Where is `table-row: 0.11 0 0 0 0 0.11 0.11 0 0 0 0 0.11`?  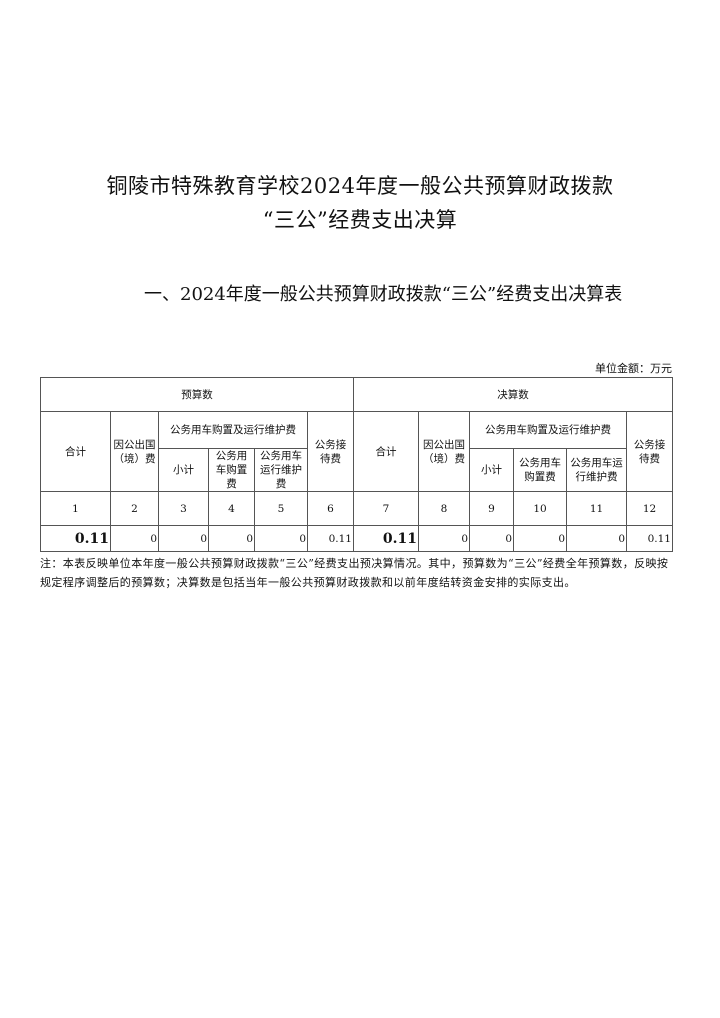 table-row: 0.11 0 0 0 0 0.11 0.11 0 0 0 0 0.11 is located at coordinates (356, 538).